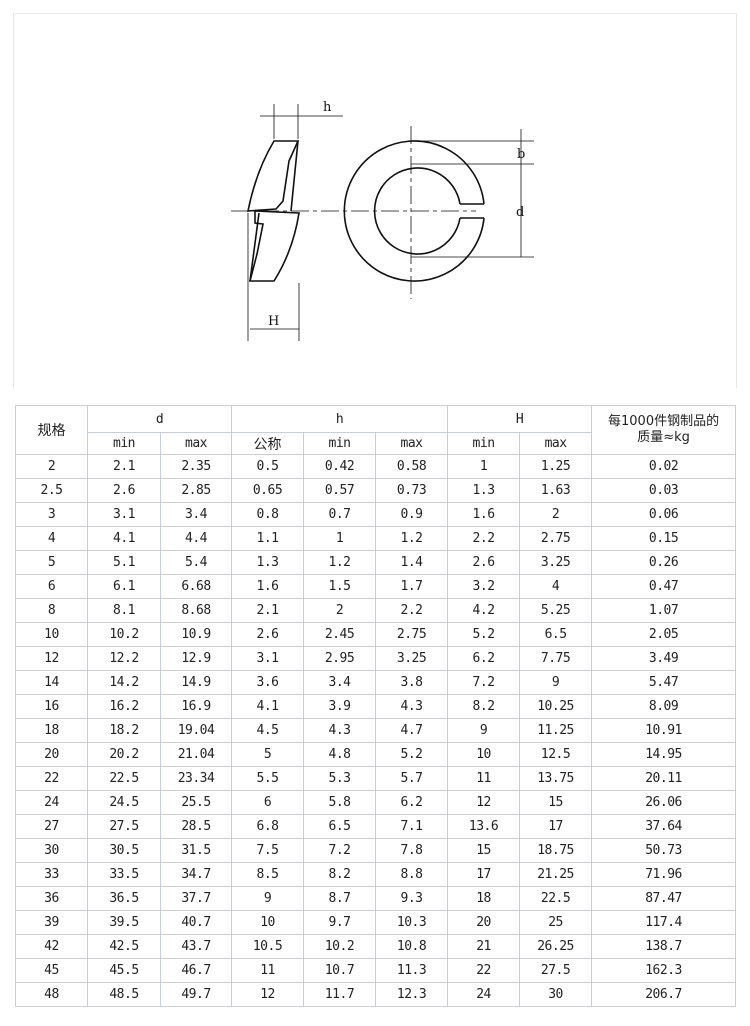 The width and height of the screenshot is (750, 1026). I want to click on table-cell: 27, so click(51, 826).